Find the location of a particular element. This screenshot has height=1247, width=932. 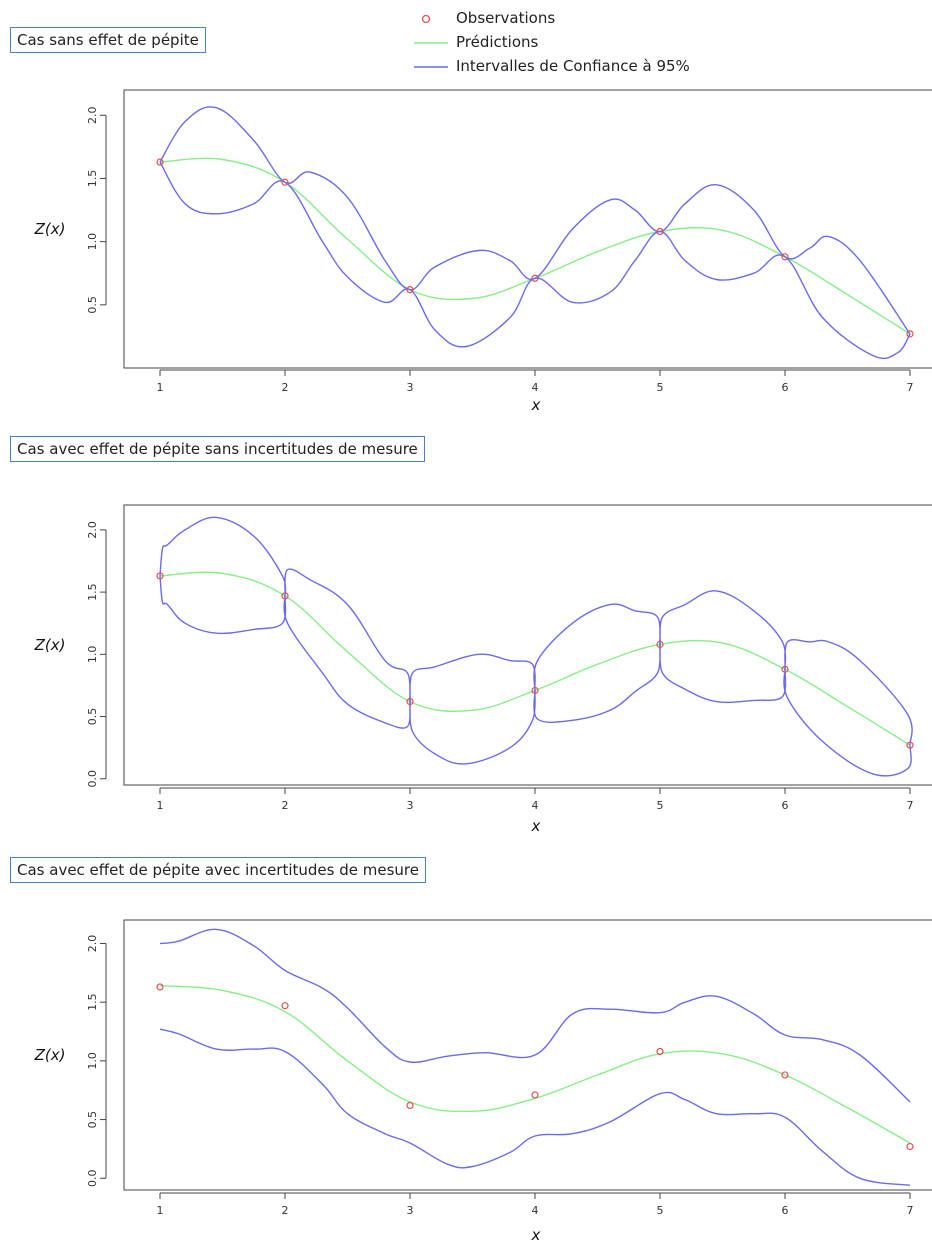

legend-label-intervals: Intervalles de Confiance à 95% is located at coordinates (573, 66).